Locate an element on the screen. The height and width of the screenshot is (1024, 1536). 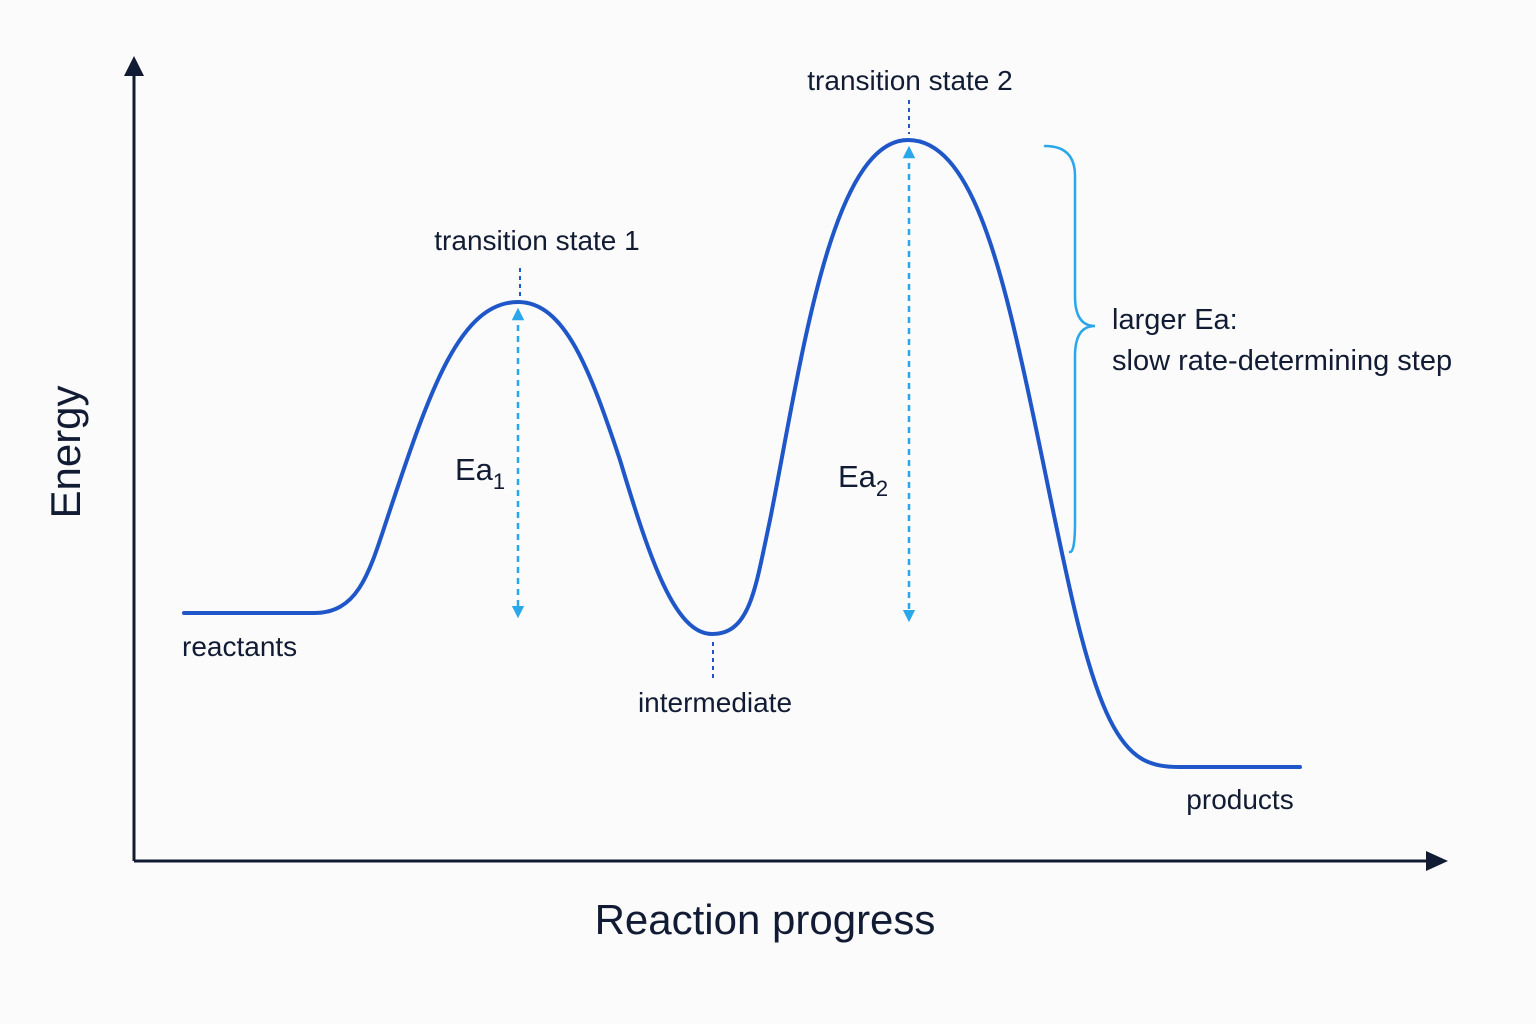
y-axis-label: Energy is located at coordinates (65, 451).